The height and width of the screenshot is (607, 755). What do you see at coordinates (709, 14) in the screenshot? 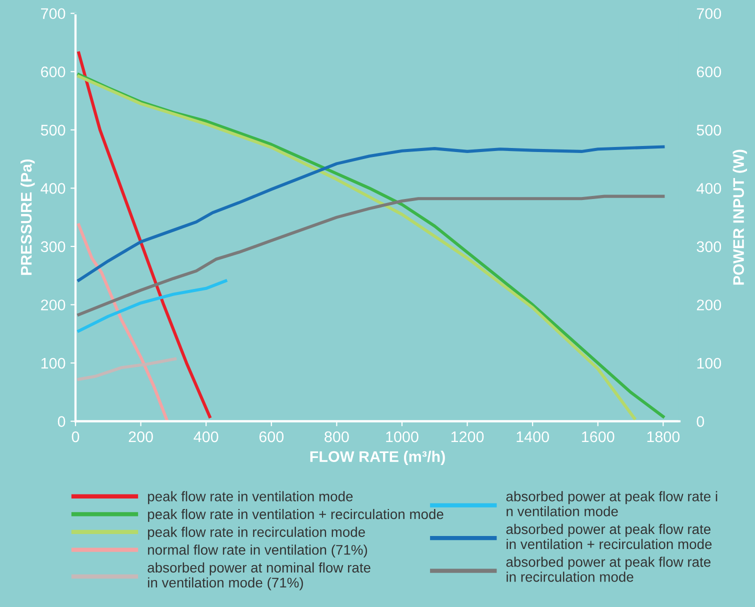
I see `y2-tick-label: 700` at bounding box center [709, 14].